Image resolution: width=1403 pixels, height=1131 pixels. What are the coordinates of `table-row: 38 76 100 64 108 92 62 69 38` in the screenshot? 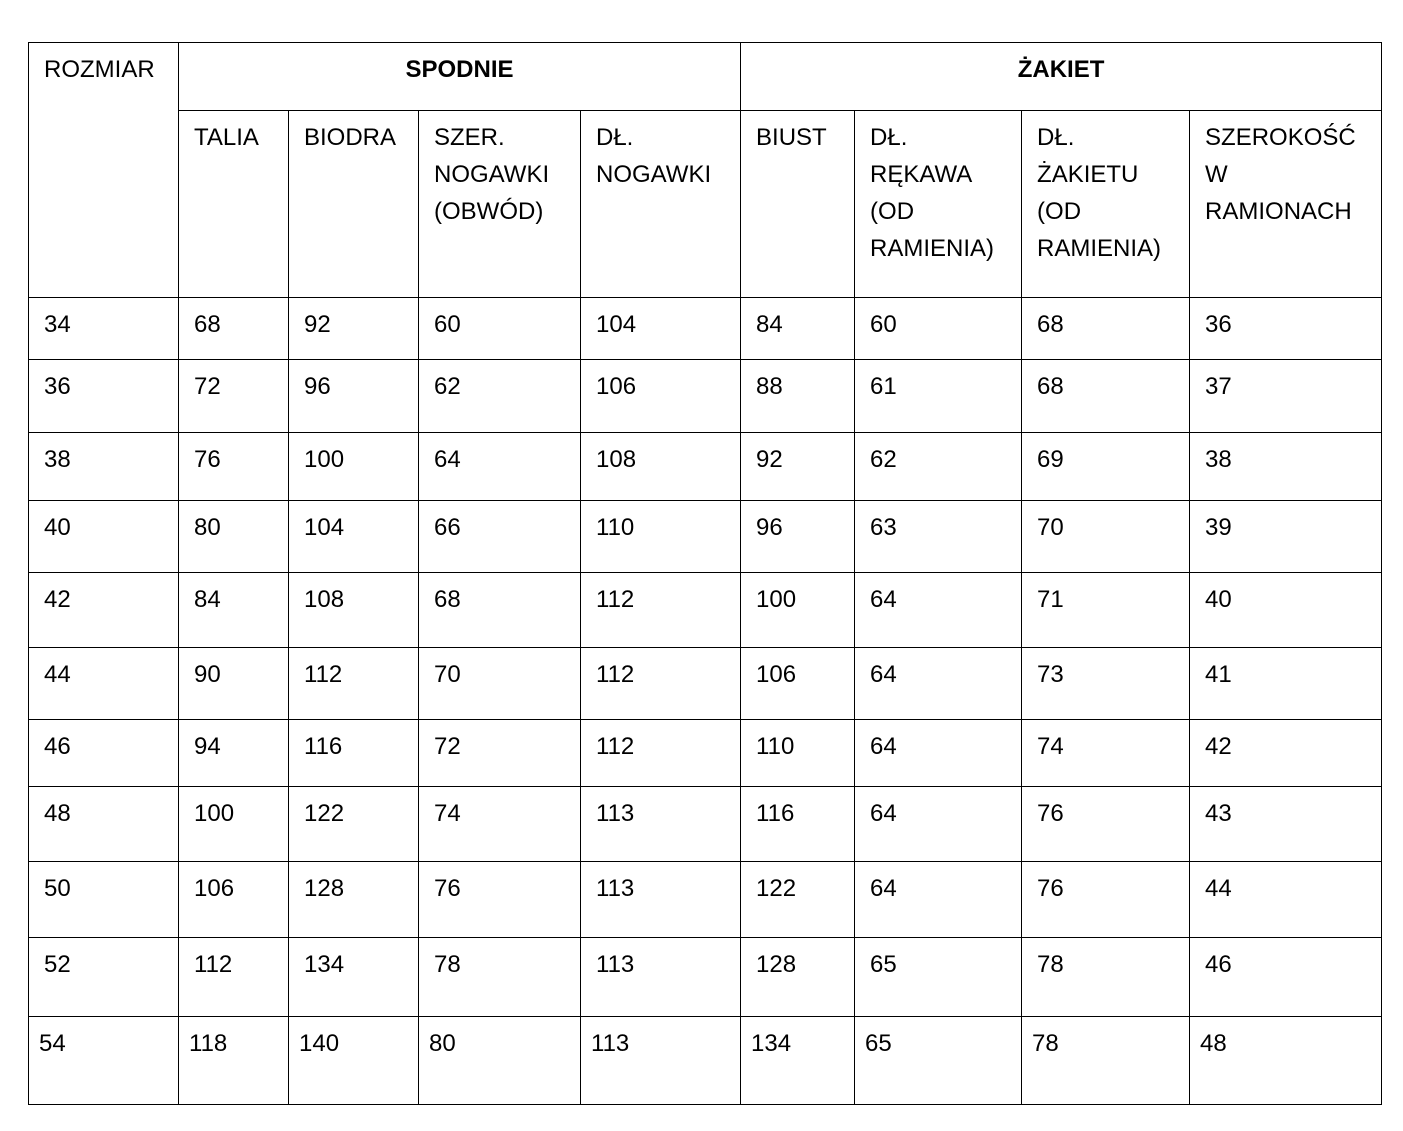 It's located at (705, 466).